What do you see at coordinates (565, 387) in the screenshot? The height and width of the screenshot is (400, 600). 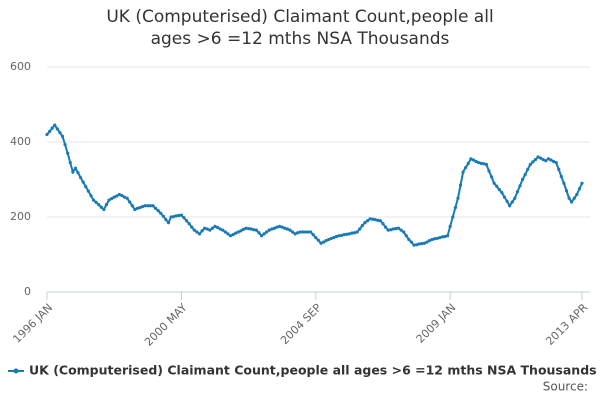 I see `source-label: Source:` at bounding box center [565, 387].